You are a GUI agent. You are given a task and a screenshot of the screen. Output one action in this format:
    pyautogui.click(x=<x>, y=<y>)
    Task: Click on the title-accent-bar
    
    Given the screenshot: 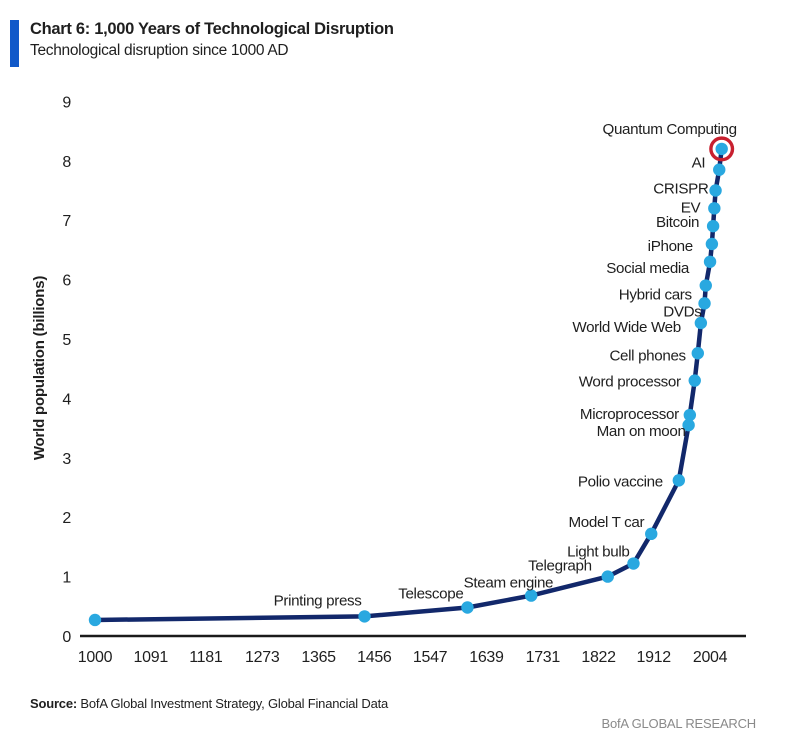 What is the action you would take?
    pyautogui.click(x=14, y=43)
    